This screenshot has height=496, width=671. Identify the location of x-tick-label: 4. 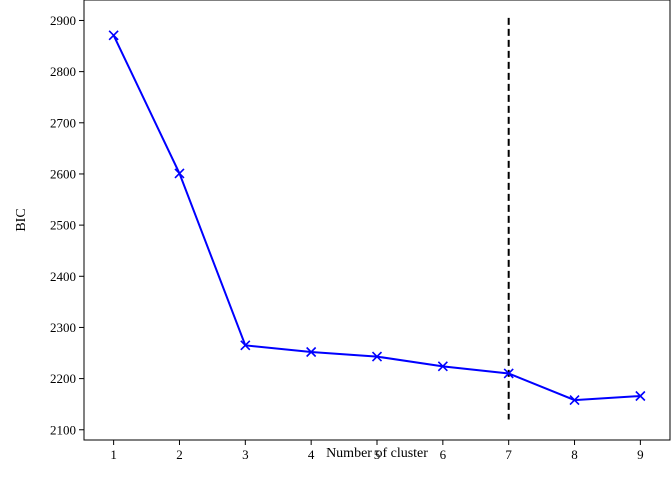
(311, 454).